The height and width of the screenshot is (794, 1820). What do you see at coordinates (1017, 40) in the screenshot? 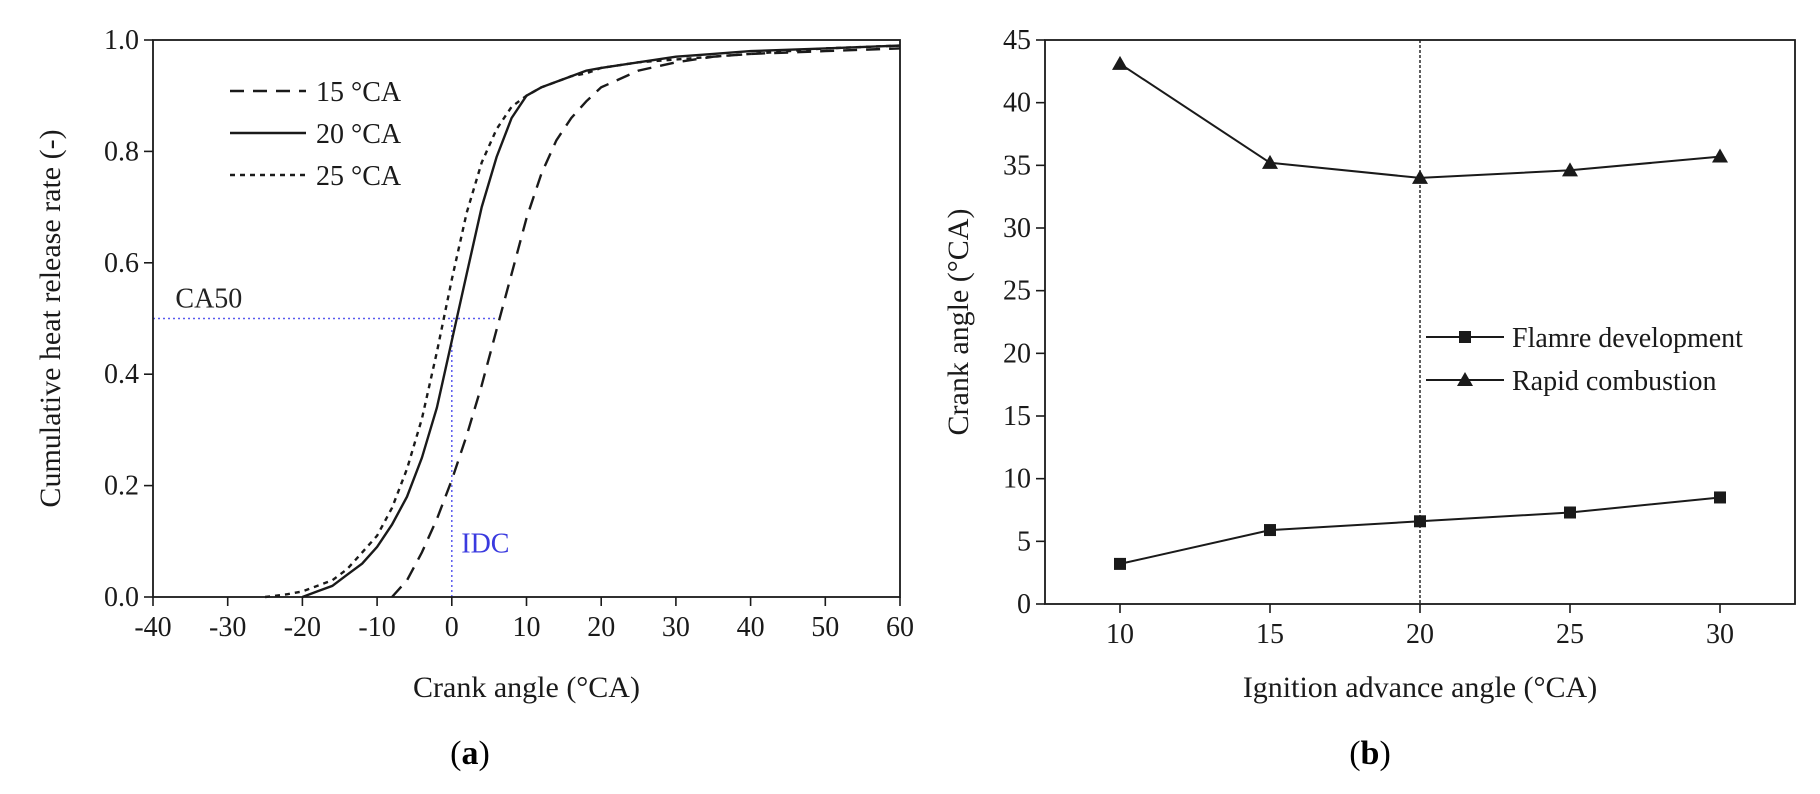
I see `y-tick-label: 45` at bounding box center [1017, 40].